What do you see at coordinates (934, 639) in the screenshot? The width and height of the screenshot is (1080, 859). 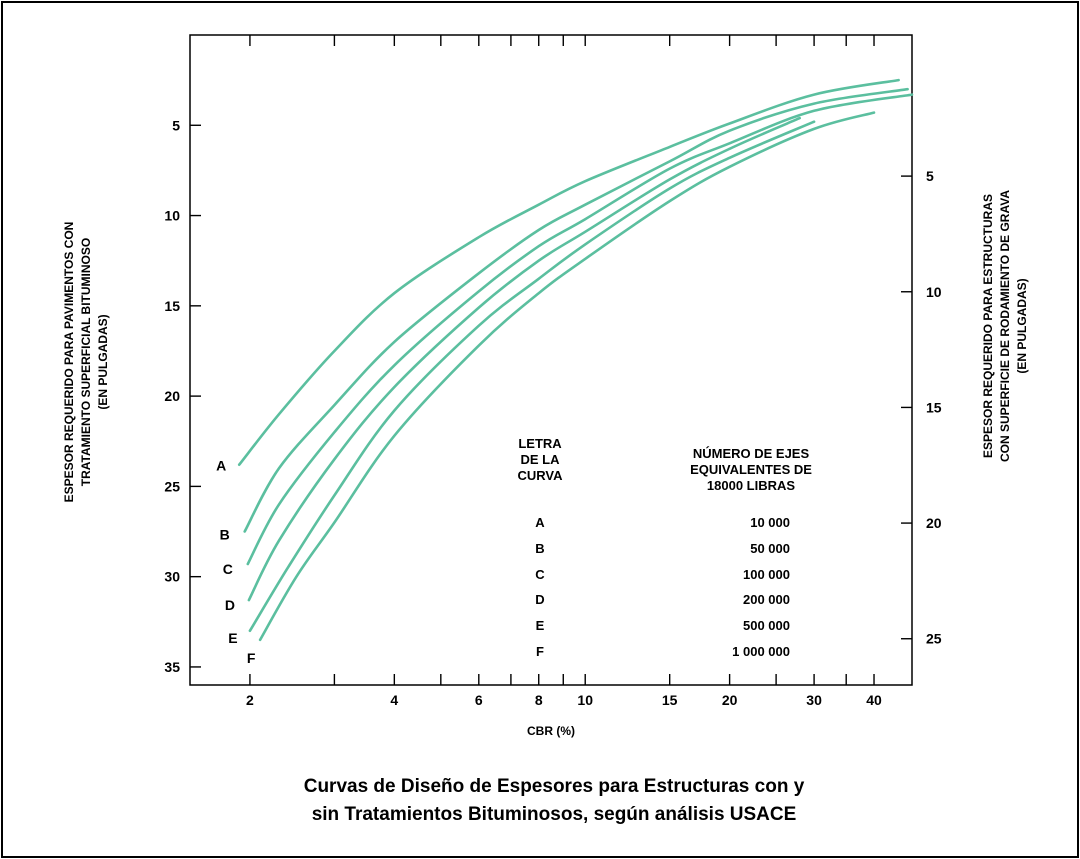 I see `right-y-tick-label: 25` at bounding box center [934, 639].